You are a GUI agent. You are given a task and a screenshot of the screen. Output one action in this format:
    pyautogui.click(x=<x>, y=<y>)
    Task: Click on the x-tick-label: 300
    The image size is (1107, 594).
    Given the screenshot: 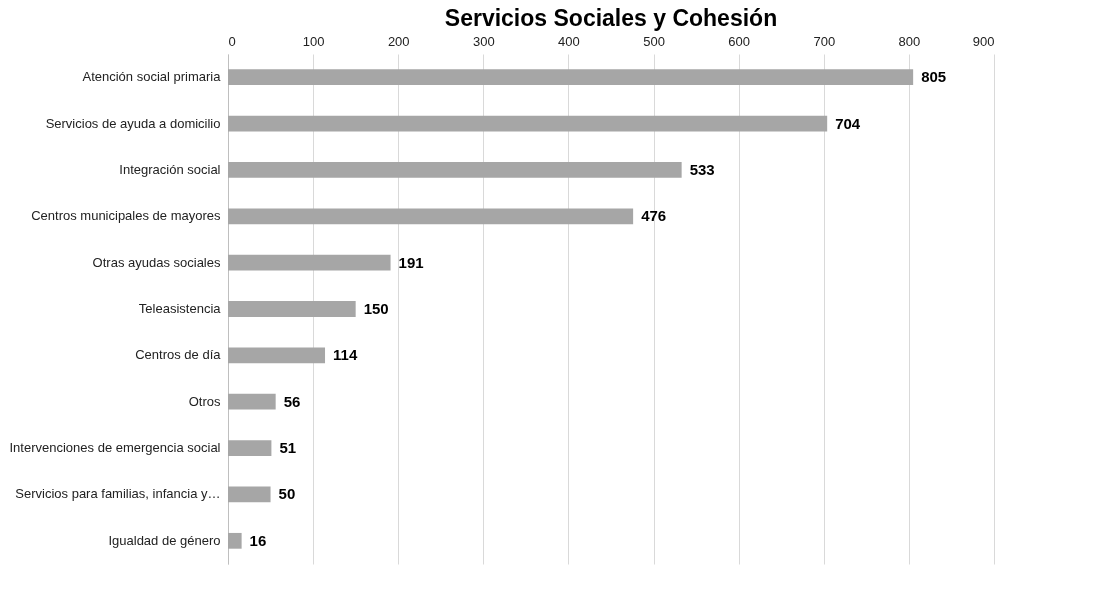 What is the action you would take?
    pyautogui.click(x=483, y=41)
    